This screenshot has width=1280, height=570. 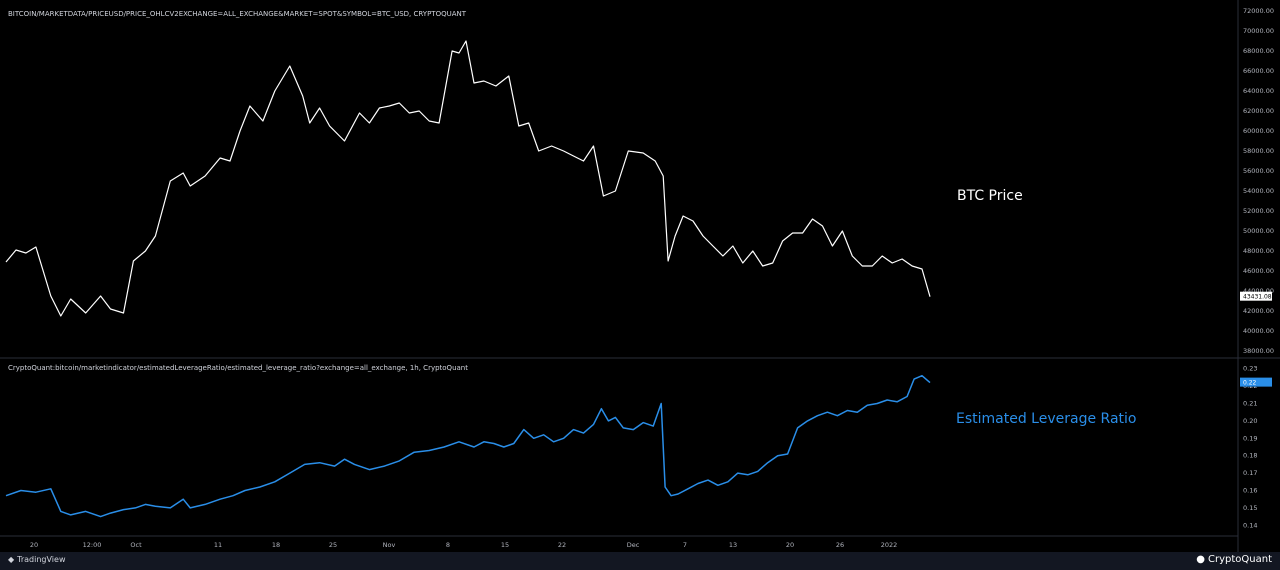 What do you see at coordinates (1258, 351) in the screenshot?
I see `price-tick-label: 38000.00` at bounding box center [1258, 351].